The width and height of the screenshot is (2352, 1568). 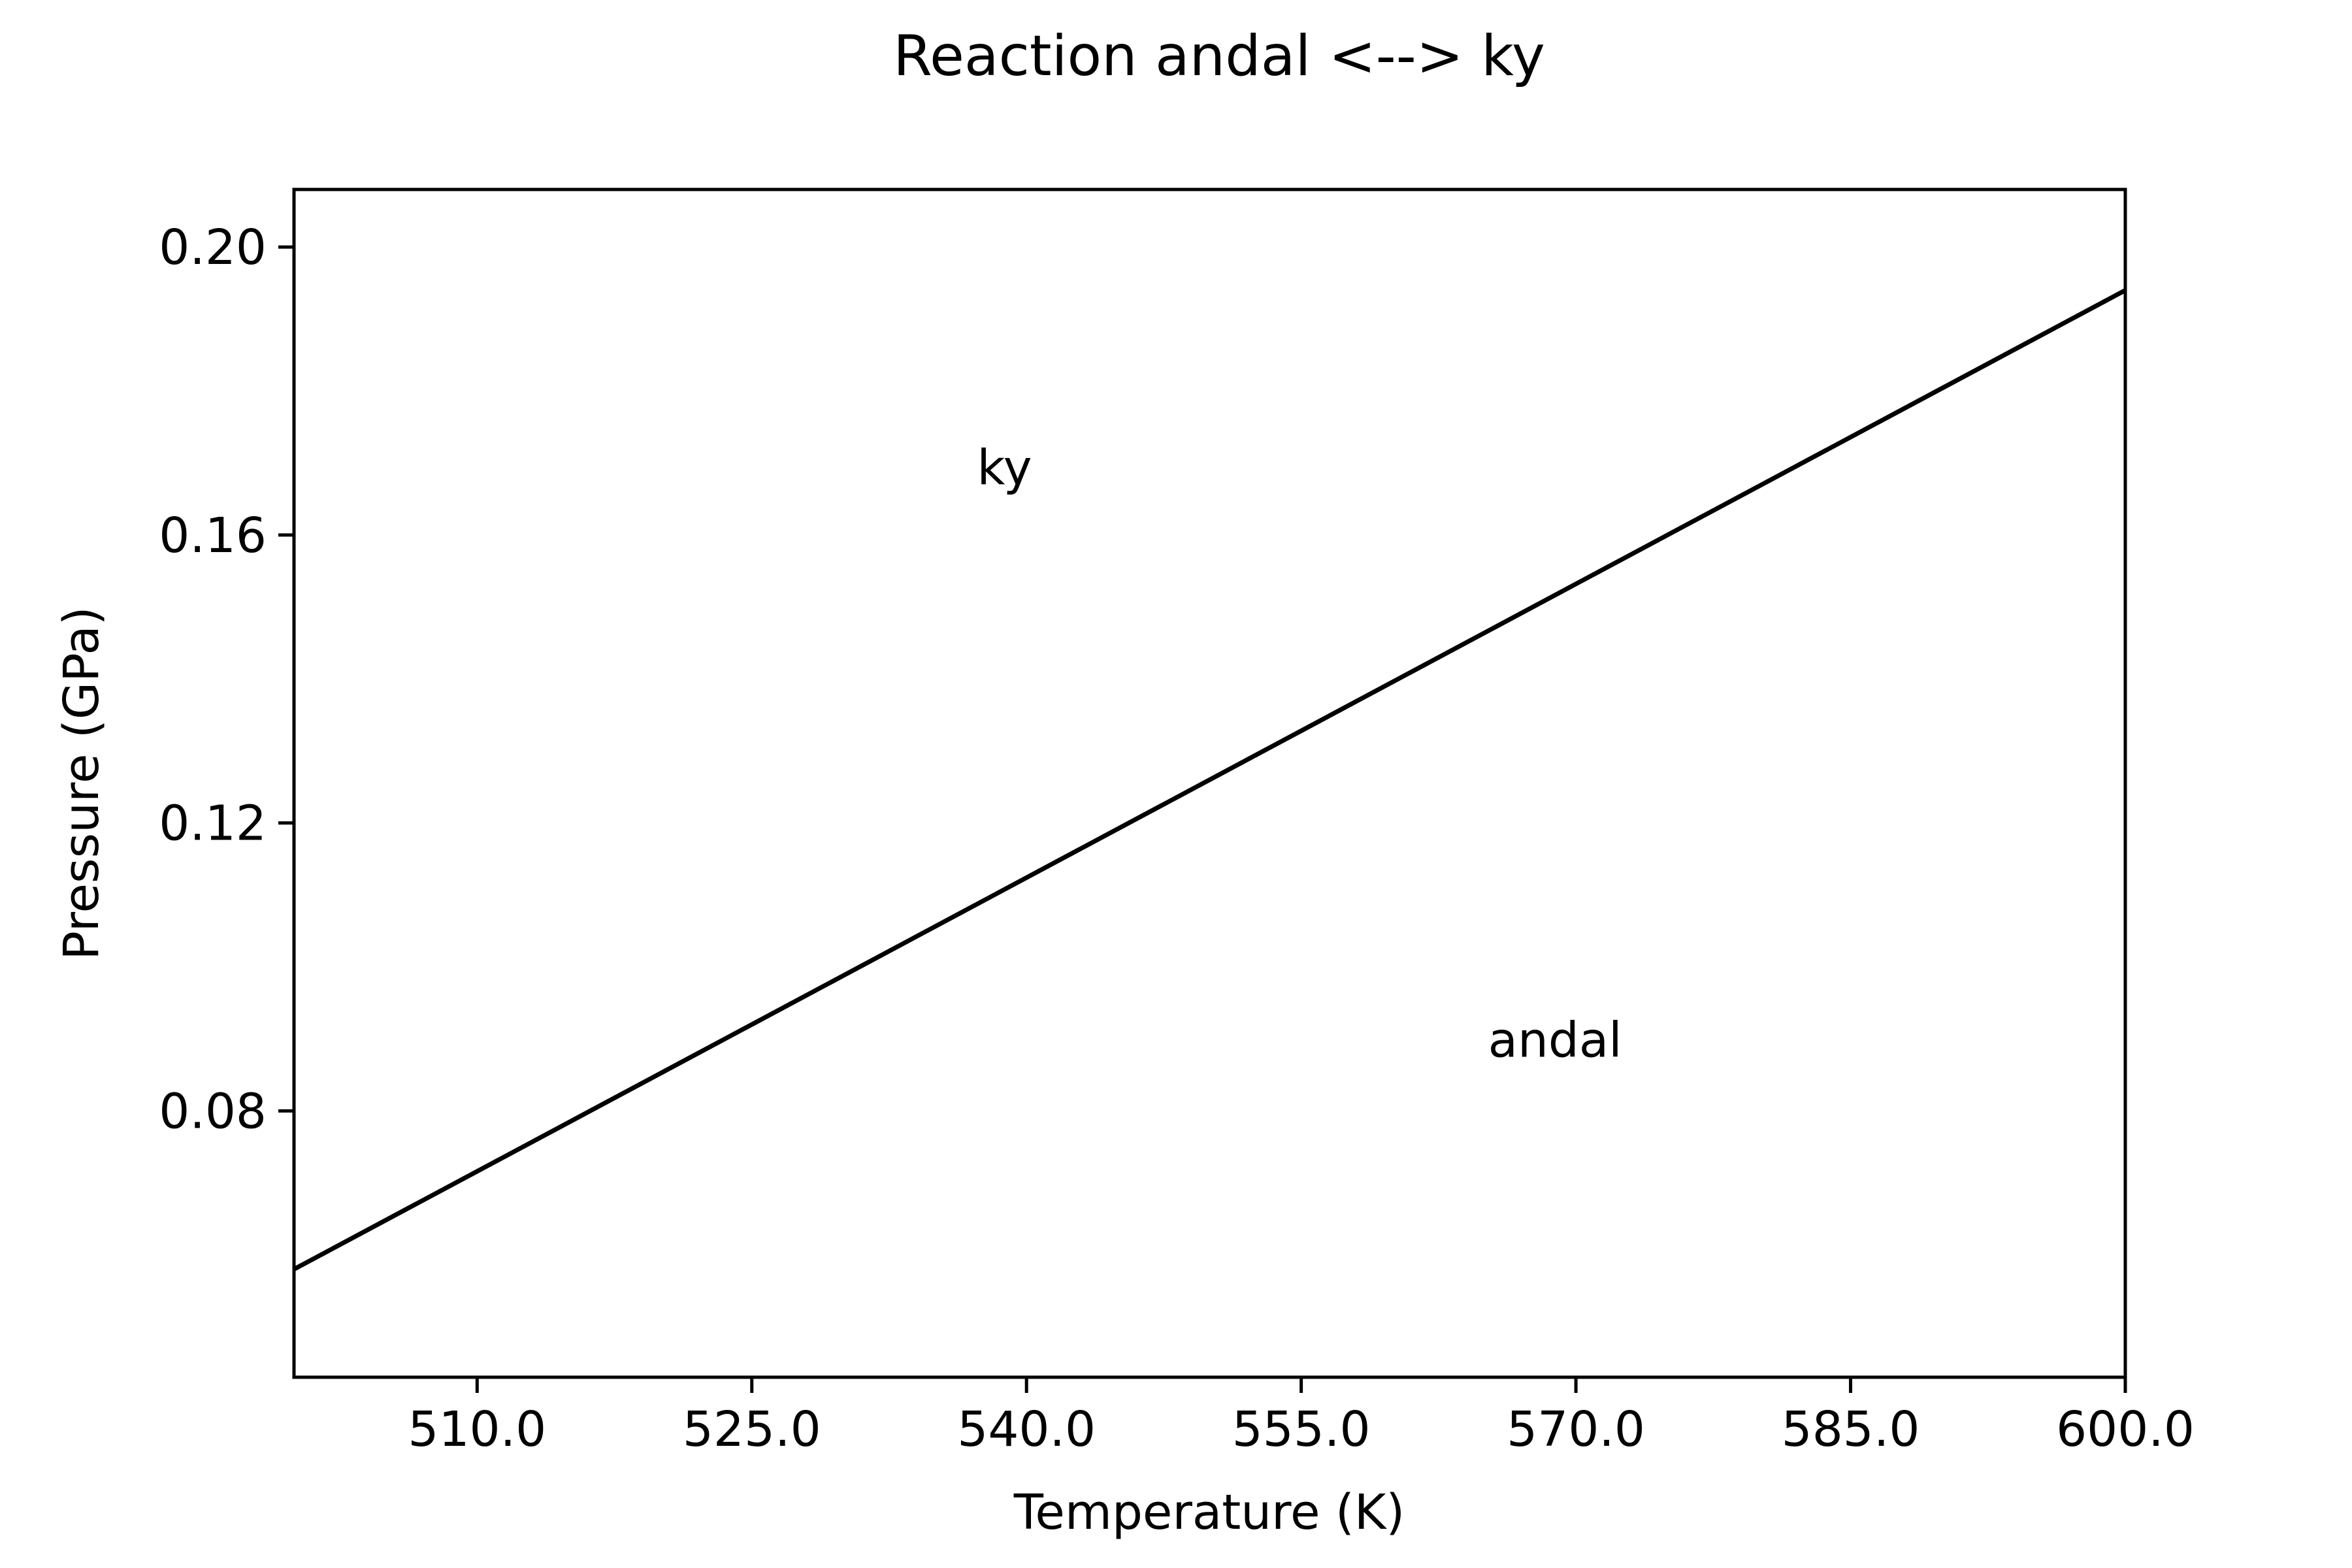 I want to click on annotation-label: andal, so click(x=1555, y=1041).